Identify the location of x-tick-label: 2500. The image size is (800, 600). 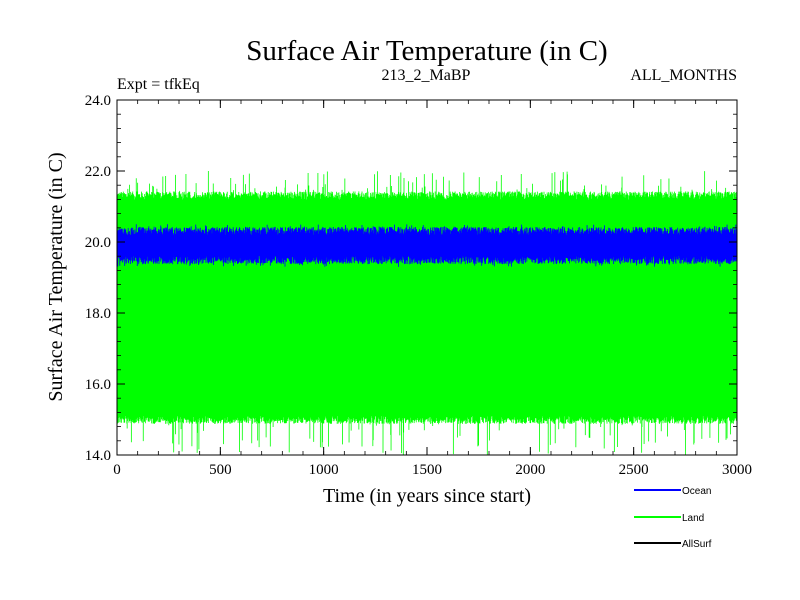
(634, 470).